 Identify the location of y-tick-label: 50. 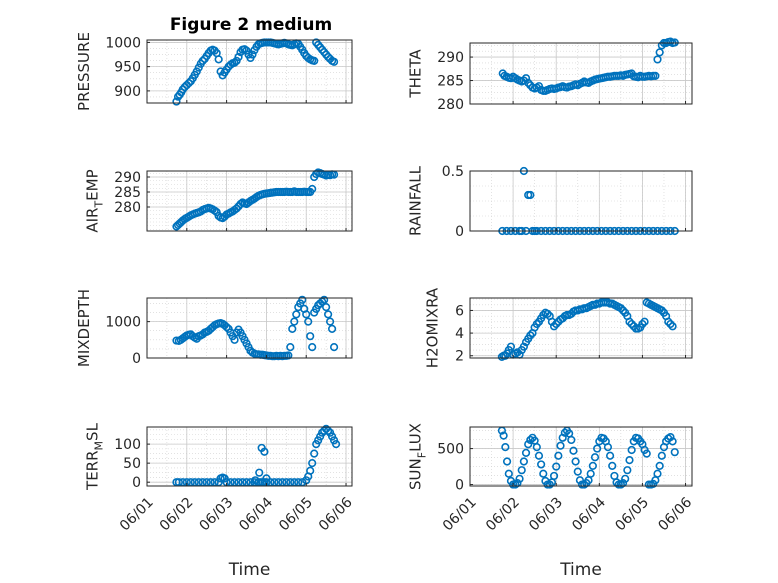
(132, 464).